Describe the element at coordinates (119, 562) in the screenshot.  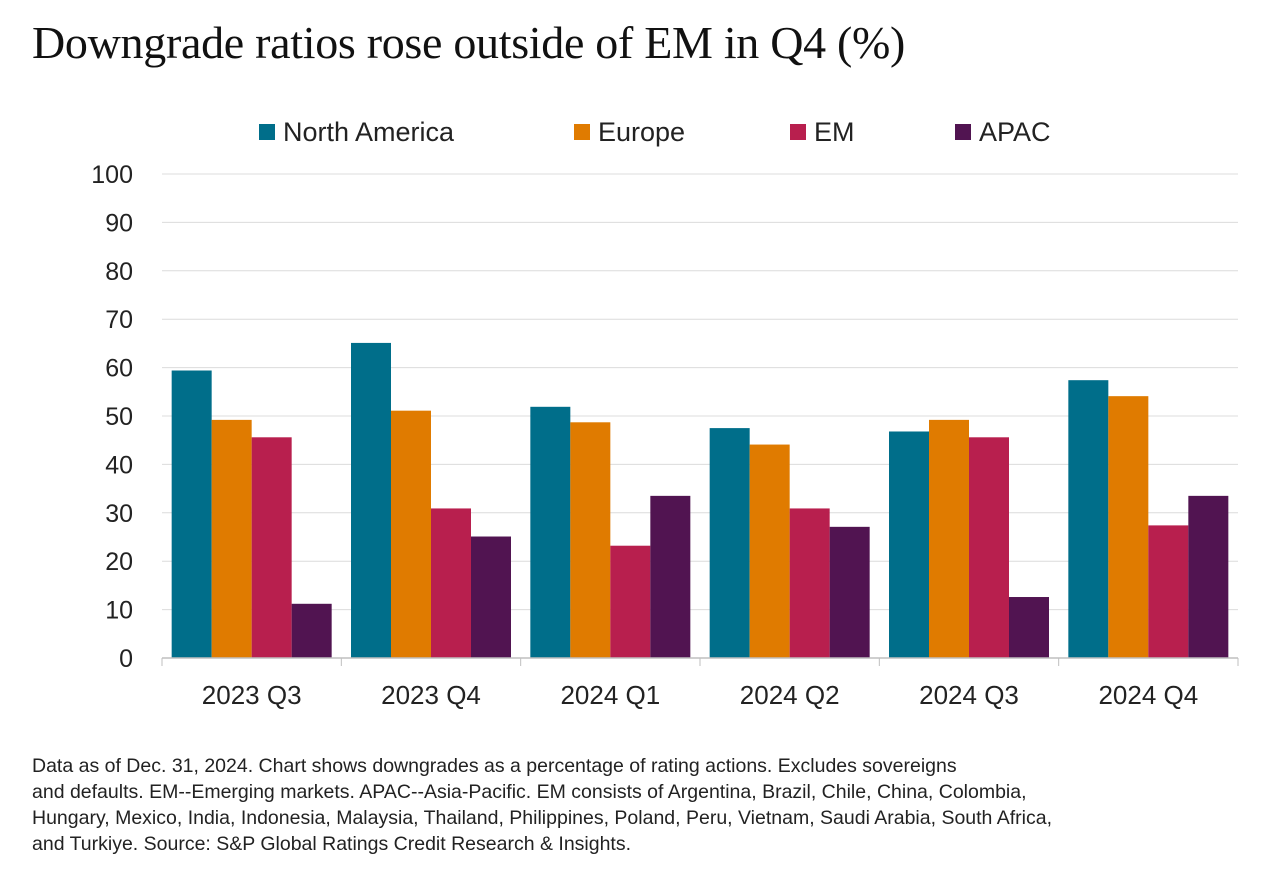
I see `y-tick-label-20: 20` at that location.